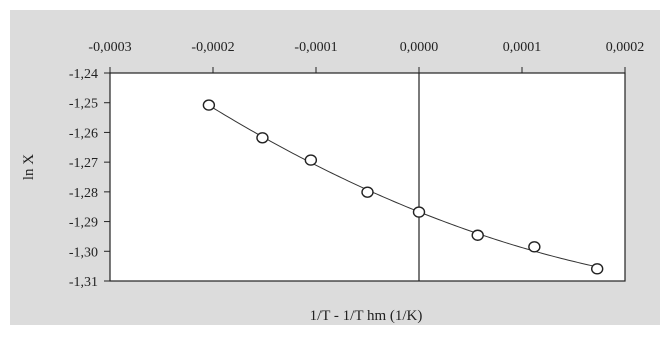 The image size is (665, 345). I want to click on x-tick-label-2: -0,0001, so click(315, 47).